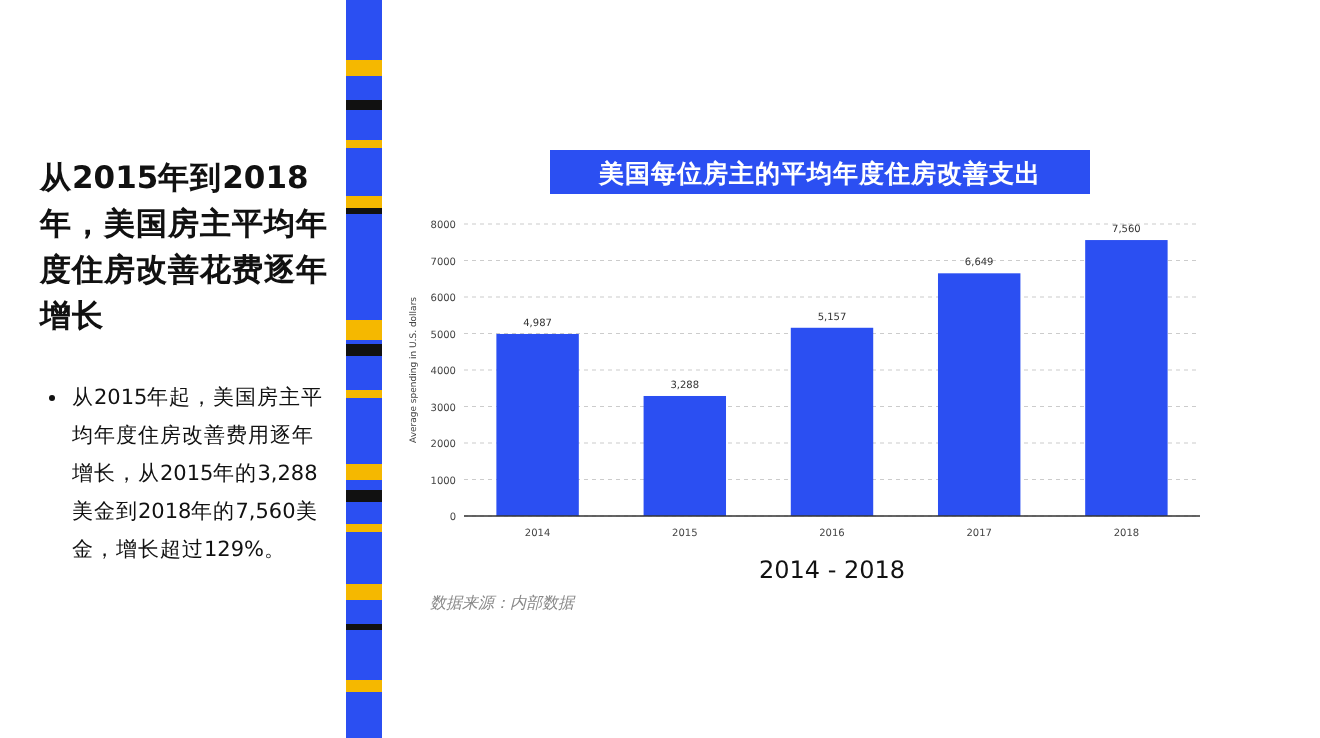  Describe the element at coordinates (819, 173) in the screenshot. I see `chart-title: 美国每位房主的平均年度住房改善支出` at that location.